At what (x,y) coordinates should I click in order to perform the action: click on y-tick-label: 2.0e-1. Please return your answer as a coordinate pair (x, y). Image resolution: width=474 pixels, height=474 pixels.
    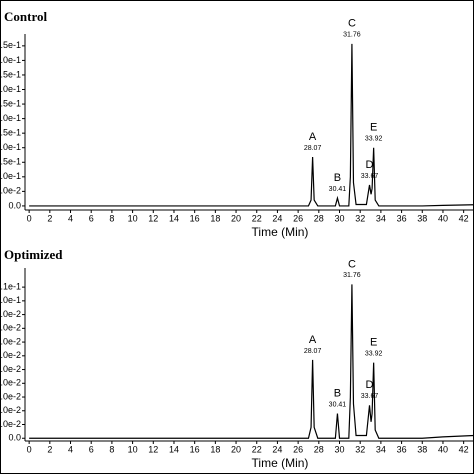
    Looking at the image, I should click on (10, 147).